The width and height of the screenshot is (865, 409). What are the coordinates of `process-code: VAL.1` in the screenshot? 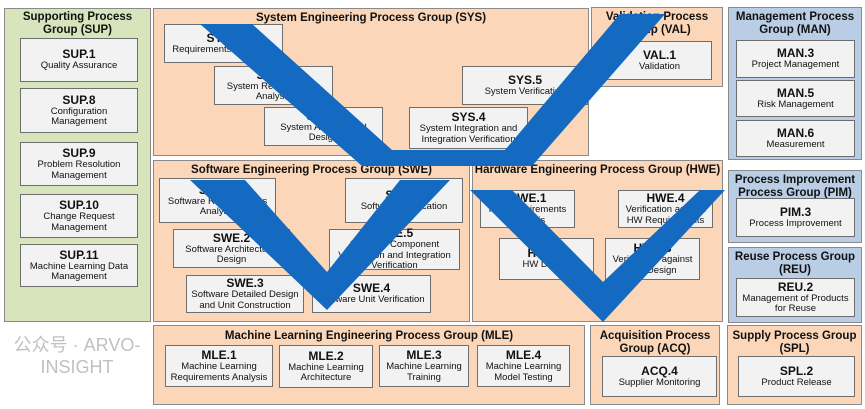 It's located at (659, 54).